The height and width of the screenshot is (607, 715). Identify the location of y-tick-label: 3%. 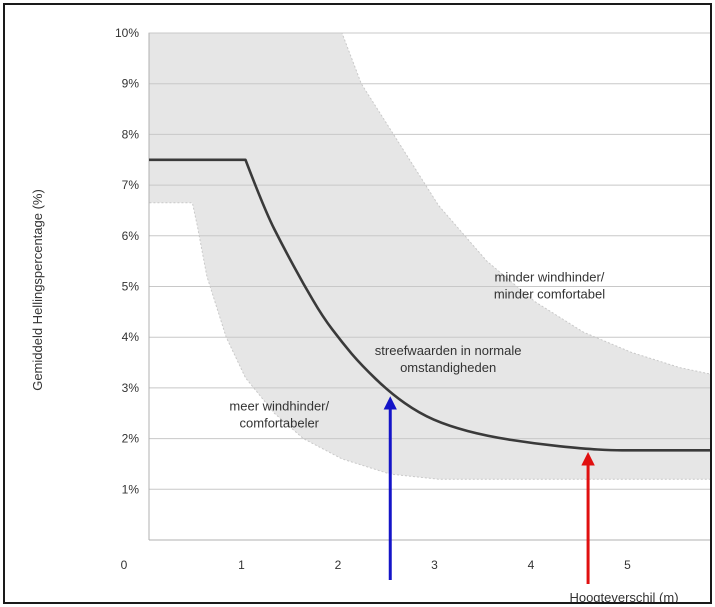
(131, 388).